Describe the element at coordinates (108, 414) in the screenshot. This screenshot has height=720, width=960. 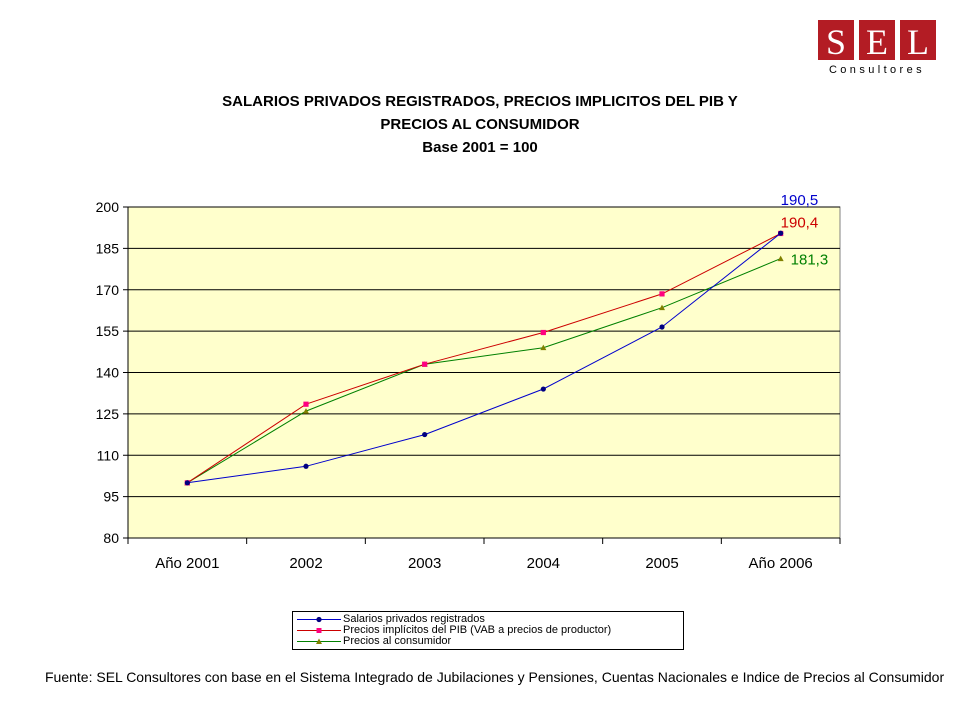
I see `y-tick-label: 125` at that location.